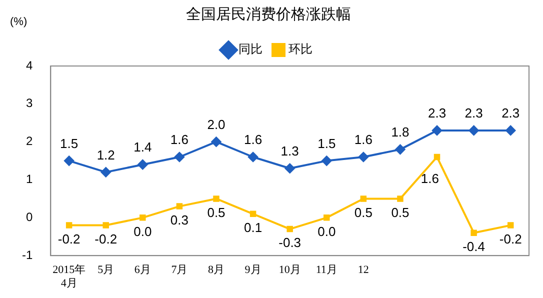  I want to click on data-label: 2.0, so click(216, 124).